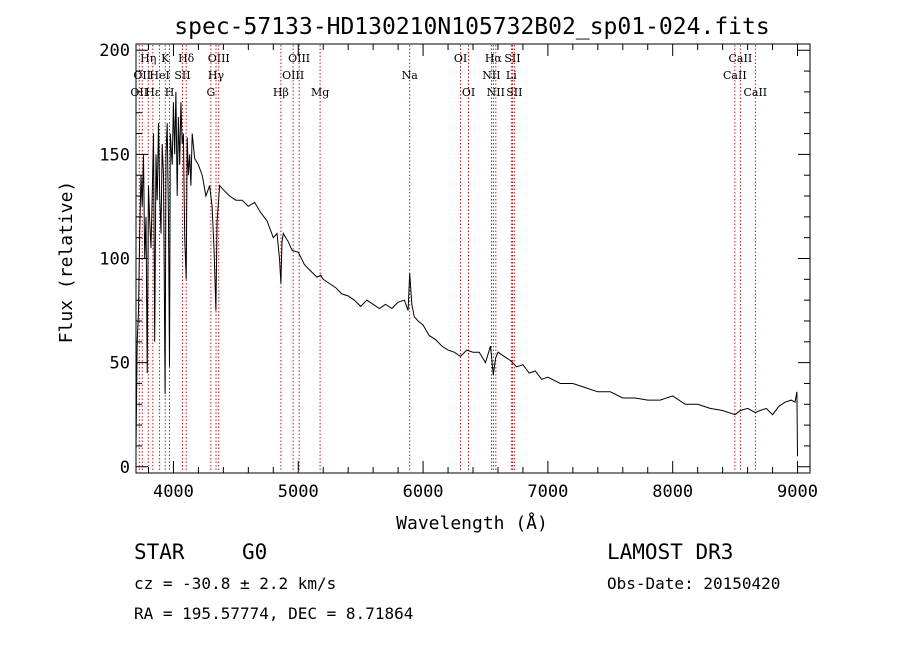 This screenshot has width=900, height=649. I want to click on line-marker-label: Hδ, so click(186, 58).